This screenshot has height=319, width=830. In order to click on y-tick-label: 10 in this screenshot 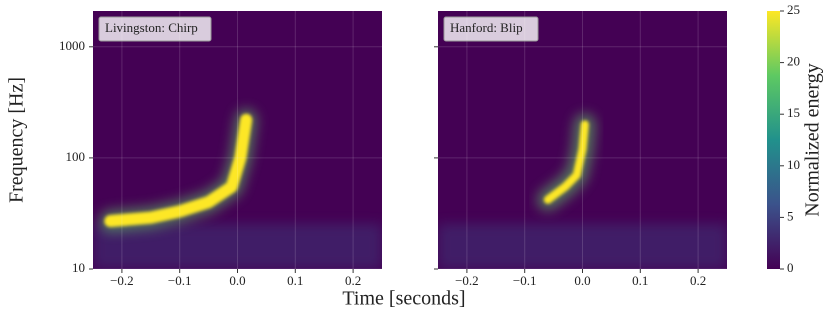, I will do `click(78, 267)`.